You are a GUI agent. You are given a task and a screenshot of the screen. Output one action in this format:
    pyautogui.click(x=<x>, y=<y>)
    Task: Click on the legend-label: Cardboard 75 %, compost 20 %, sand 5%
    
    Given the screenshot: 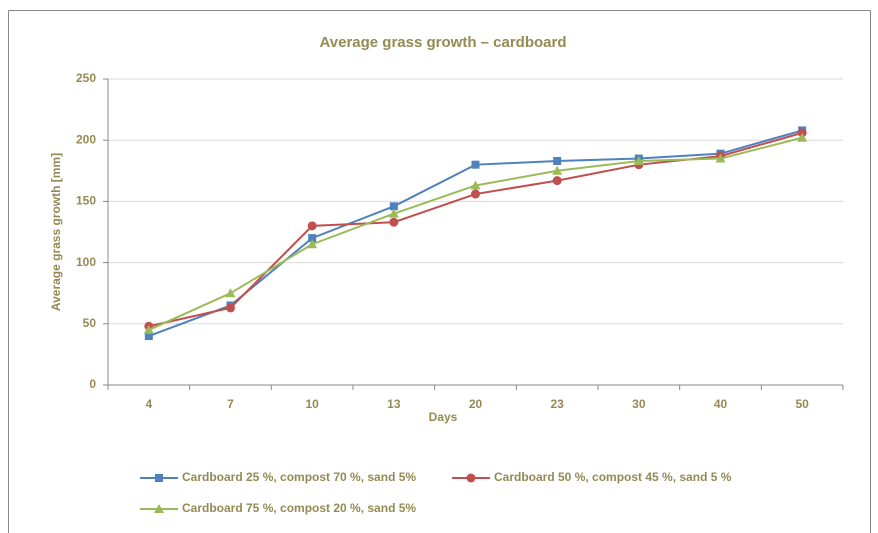 What is the action you would take?
    pyautogui.click(x=299, y=508)
    